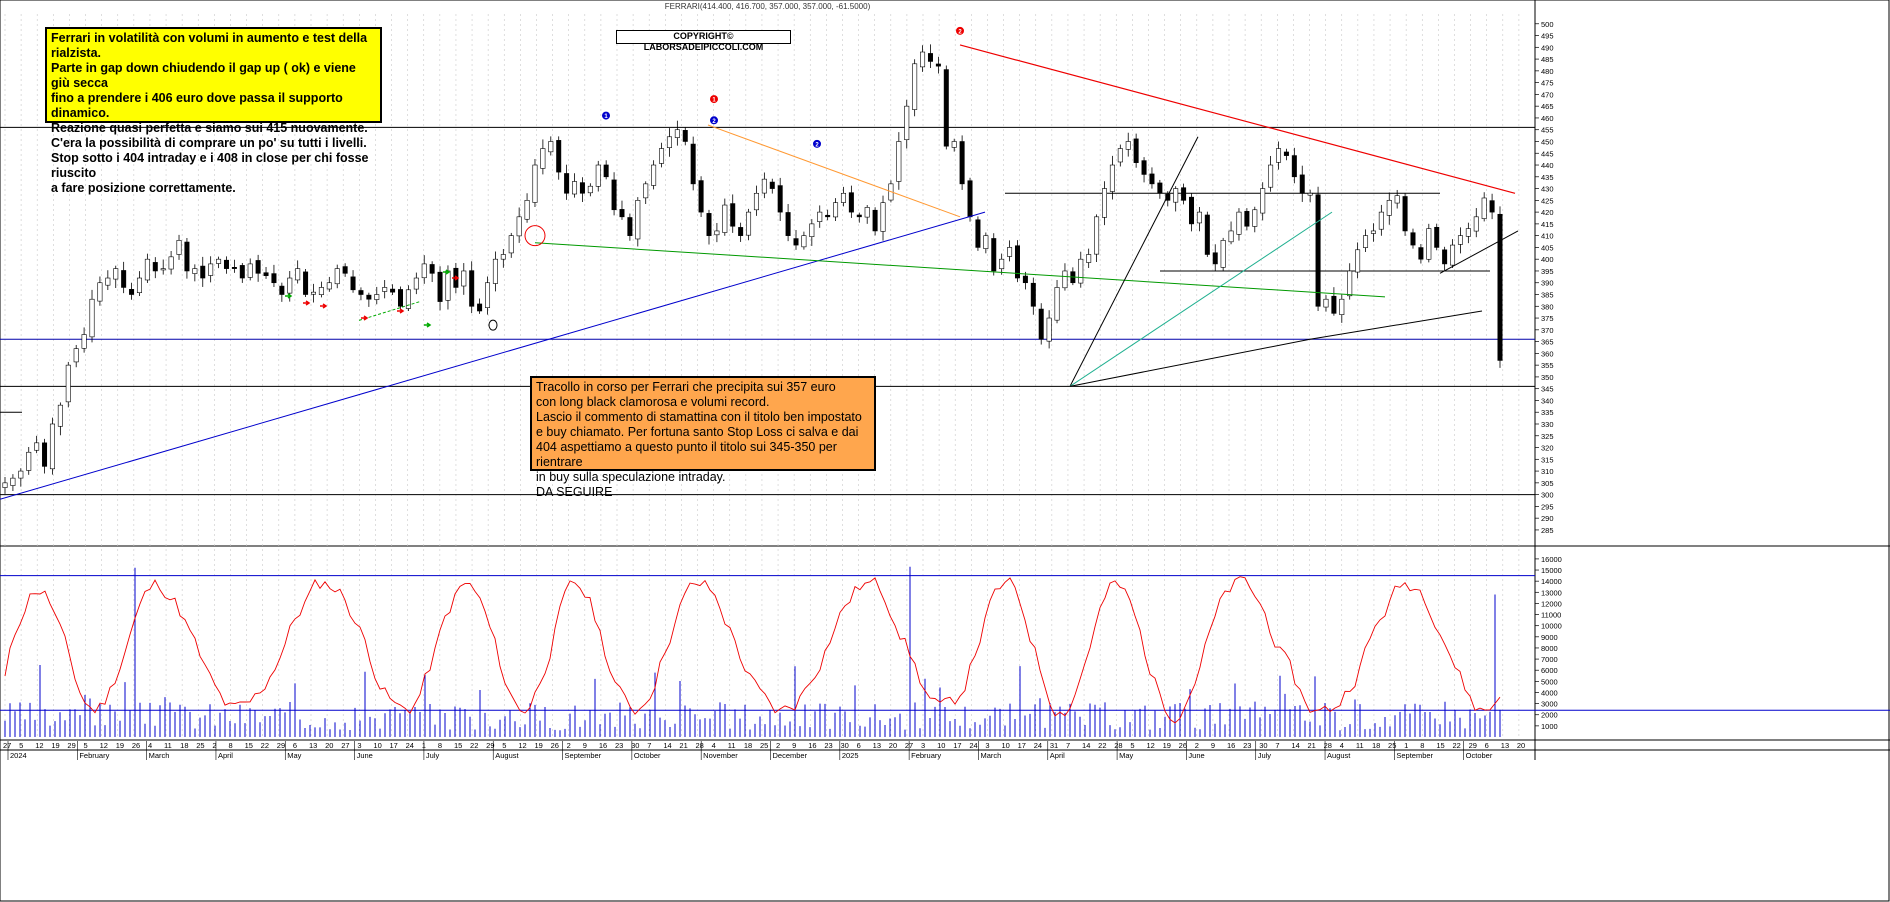 The width and height of the screenshot is (1890, 902). I want to click on wave-marker, so click(714, 99).